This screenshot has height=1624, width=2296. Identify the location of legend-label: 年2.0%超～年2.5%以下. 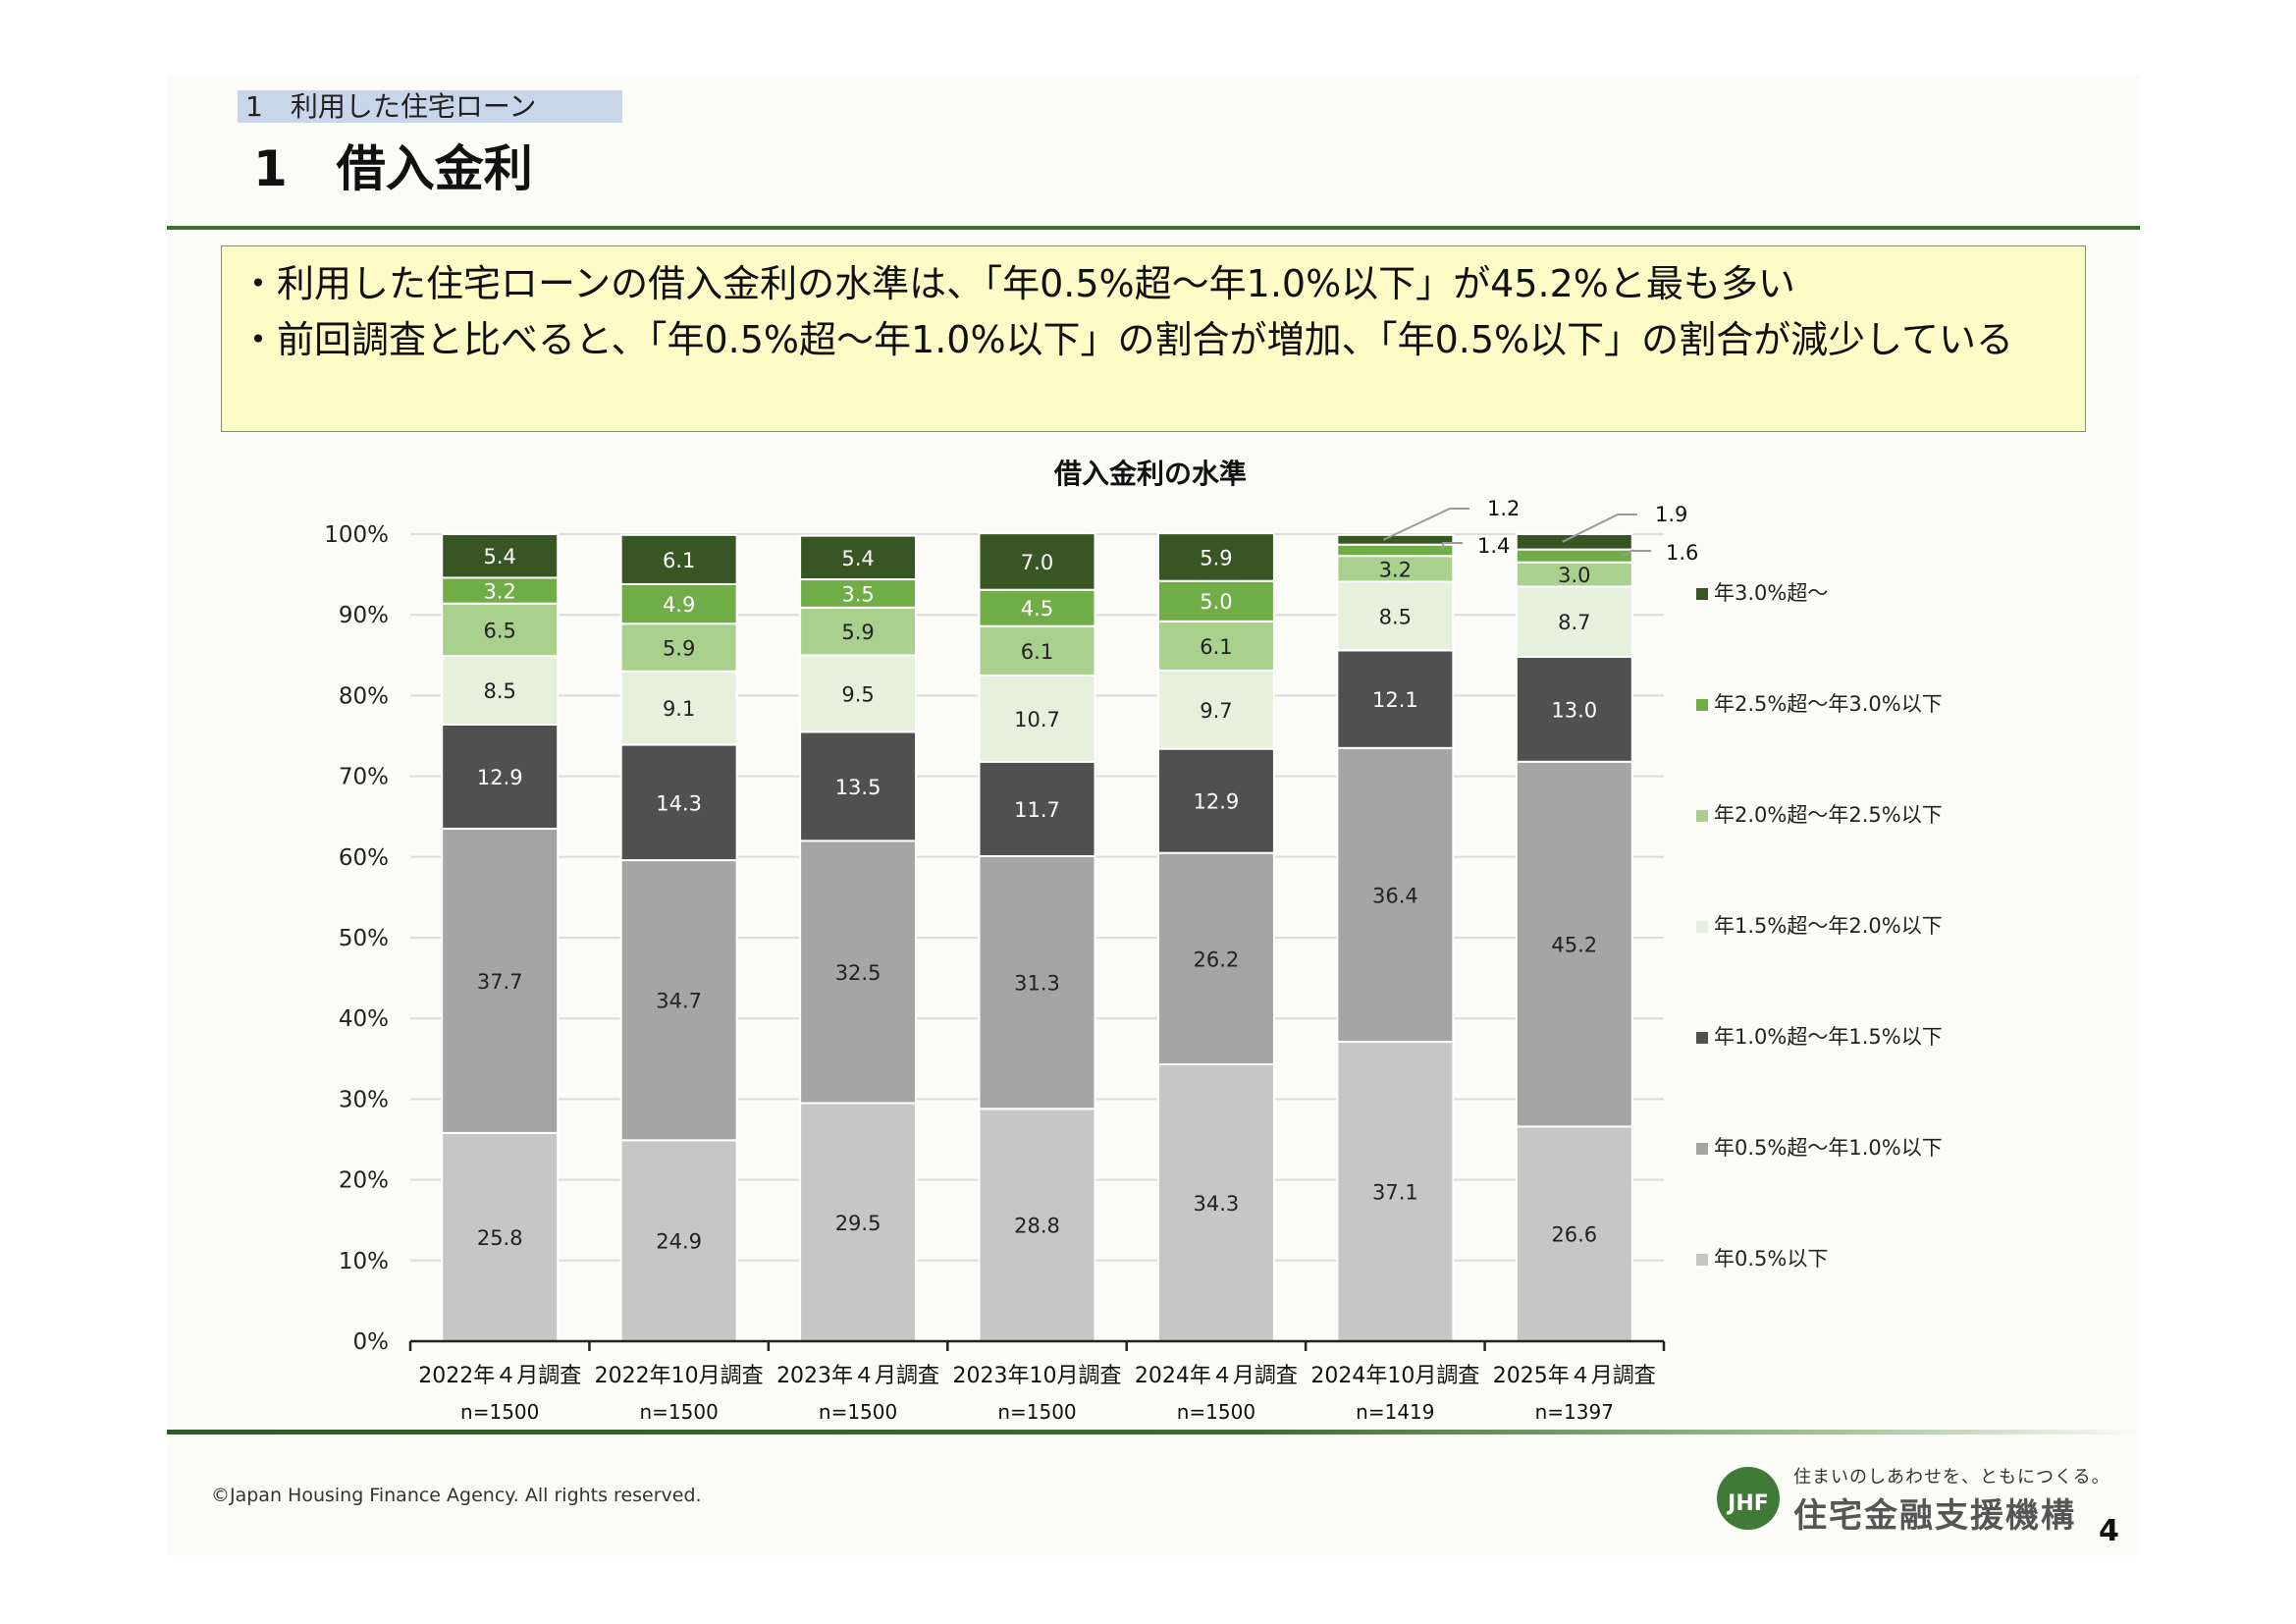
(1829, 815).